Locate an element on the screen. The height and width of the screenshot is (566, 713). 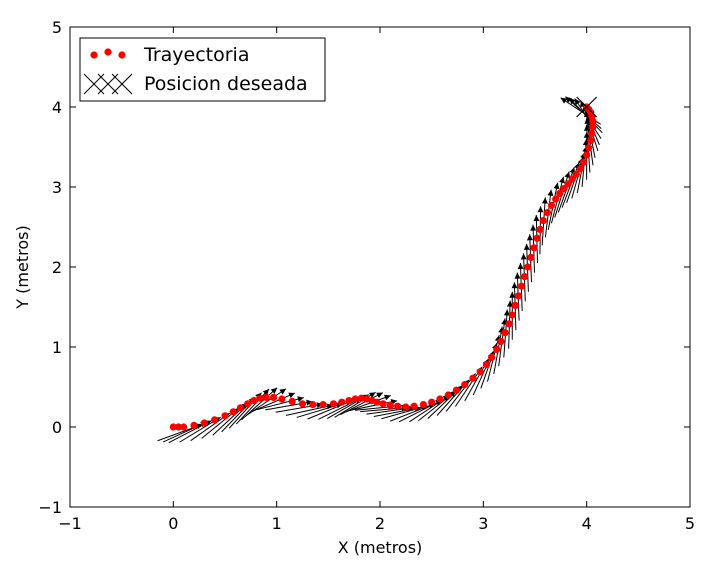
legend: Trayectoria Posicion deseada is located at coordinates (202, 69).